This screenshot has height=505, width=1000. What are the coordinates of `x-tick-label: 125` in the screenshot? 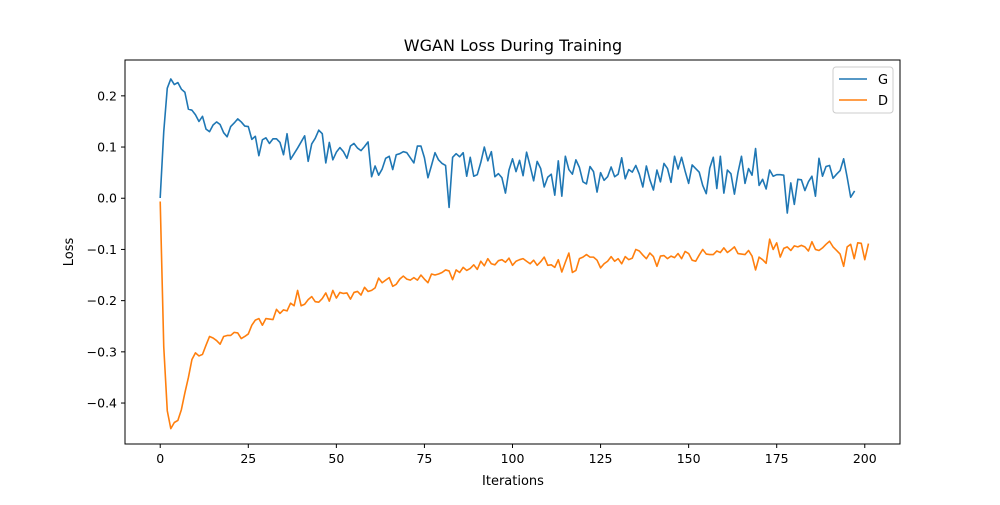 It's located at (601, 458).